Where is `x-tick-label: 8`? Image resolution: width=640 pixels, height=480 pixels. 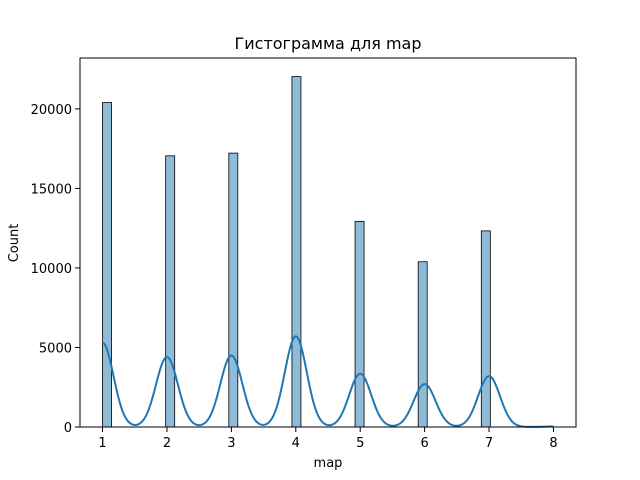 x-tick-label: 8 is located at coordinates (553, 443).